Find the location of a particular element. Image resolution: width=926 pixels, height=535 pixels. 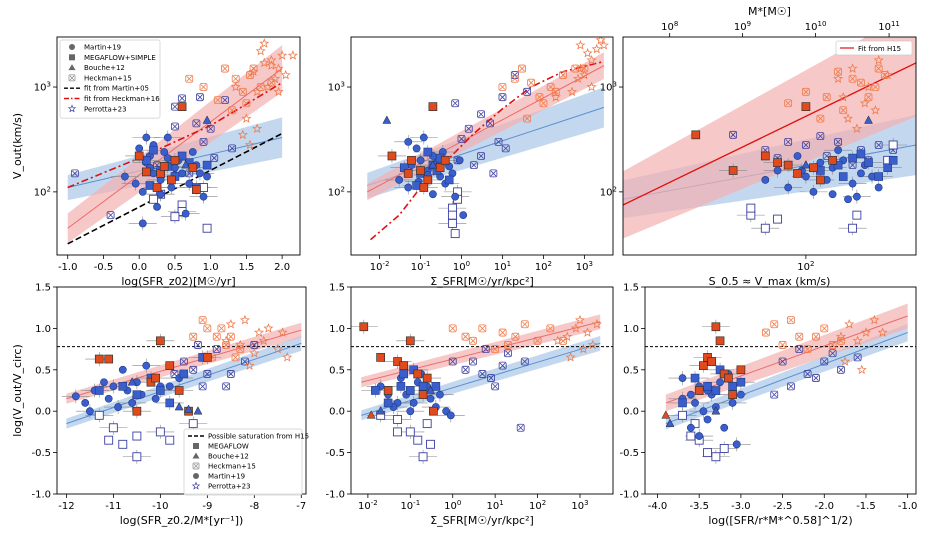

y-tick-label: 1.0 is located at coordinates (43, 329).